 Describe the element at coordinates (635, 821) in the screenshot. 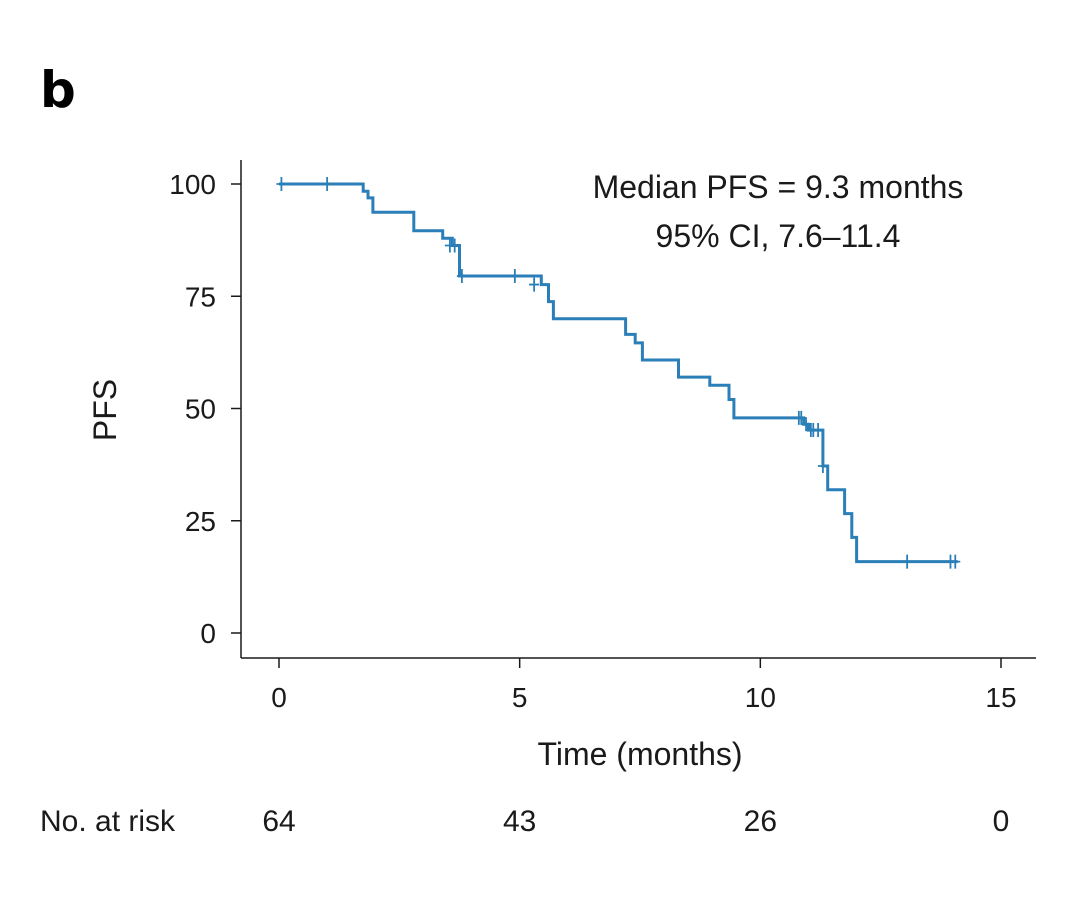

I see `risk-table-counts: 64 43 26 0` at that location.